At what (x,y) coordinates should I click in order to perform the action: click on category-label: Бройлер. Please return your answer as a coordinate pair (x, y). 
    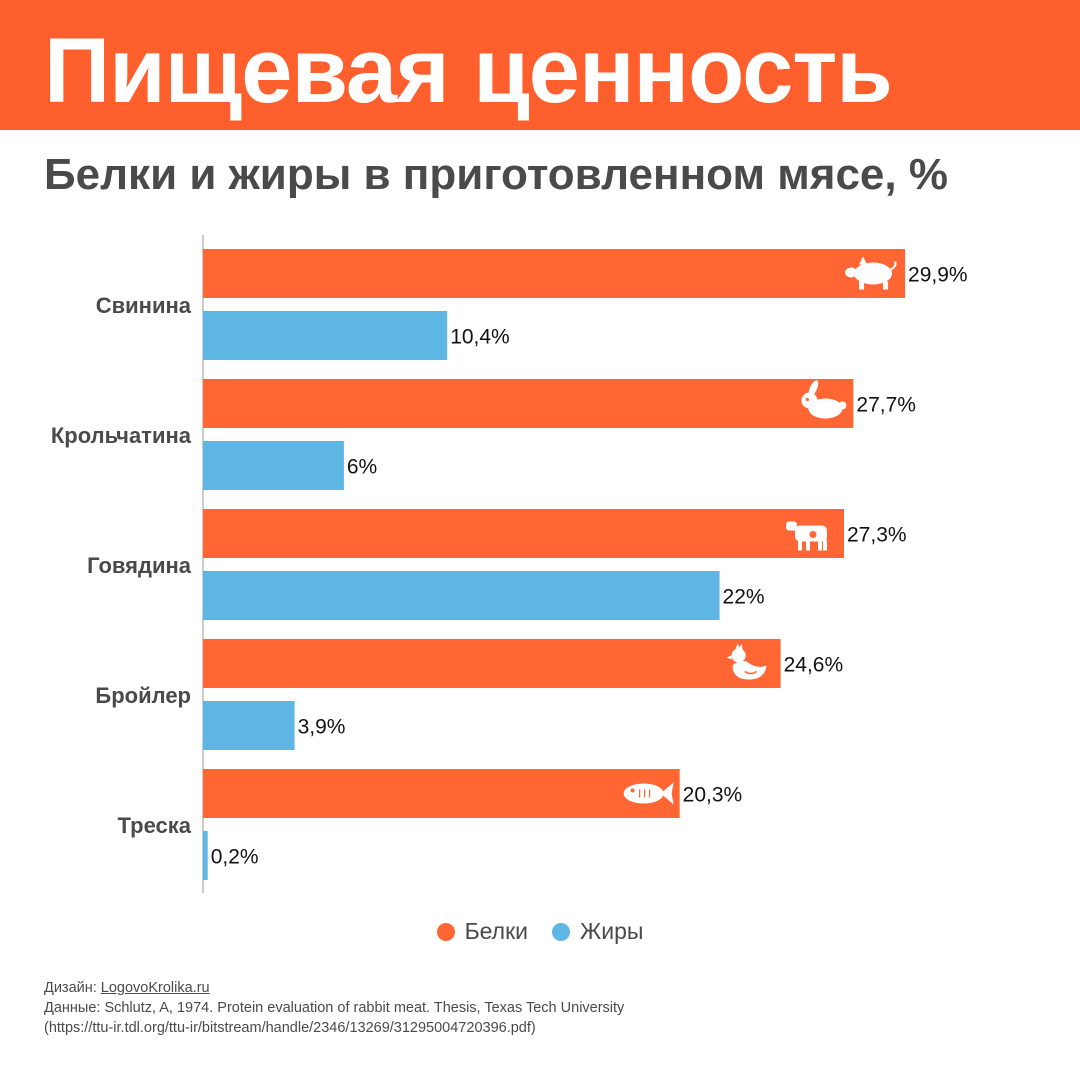
    Looking at the image, I should click on (143, 695).